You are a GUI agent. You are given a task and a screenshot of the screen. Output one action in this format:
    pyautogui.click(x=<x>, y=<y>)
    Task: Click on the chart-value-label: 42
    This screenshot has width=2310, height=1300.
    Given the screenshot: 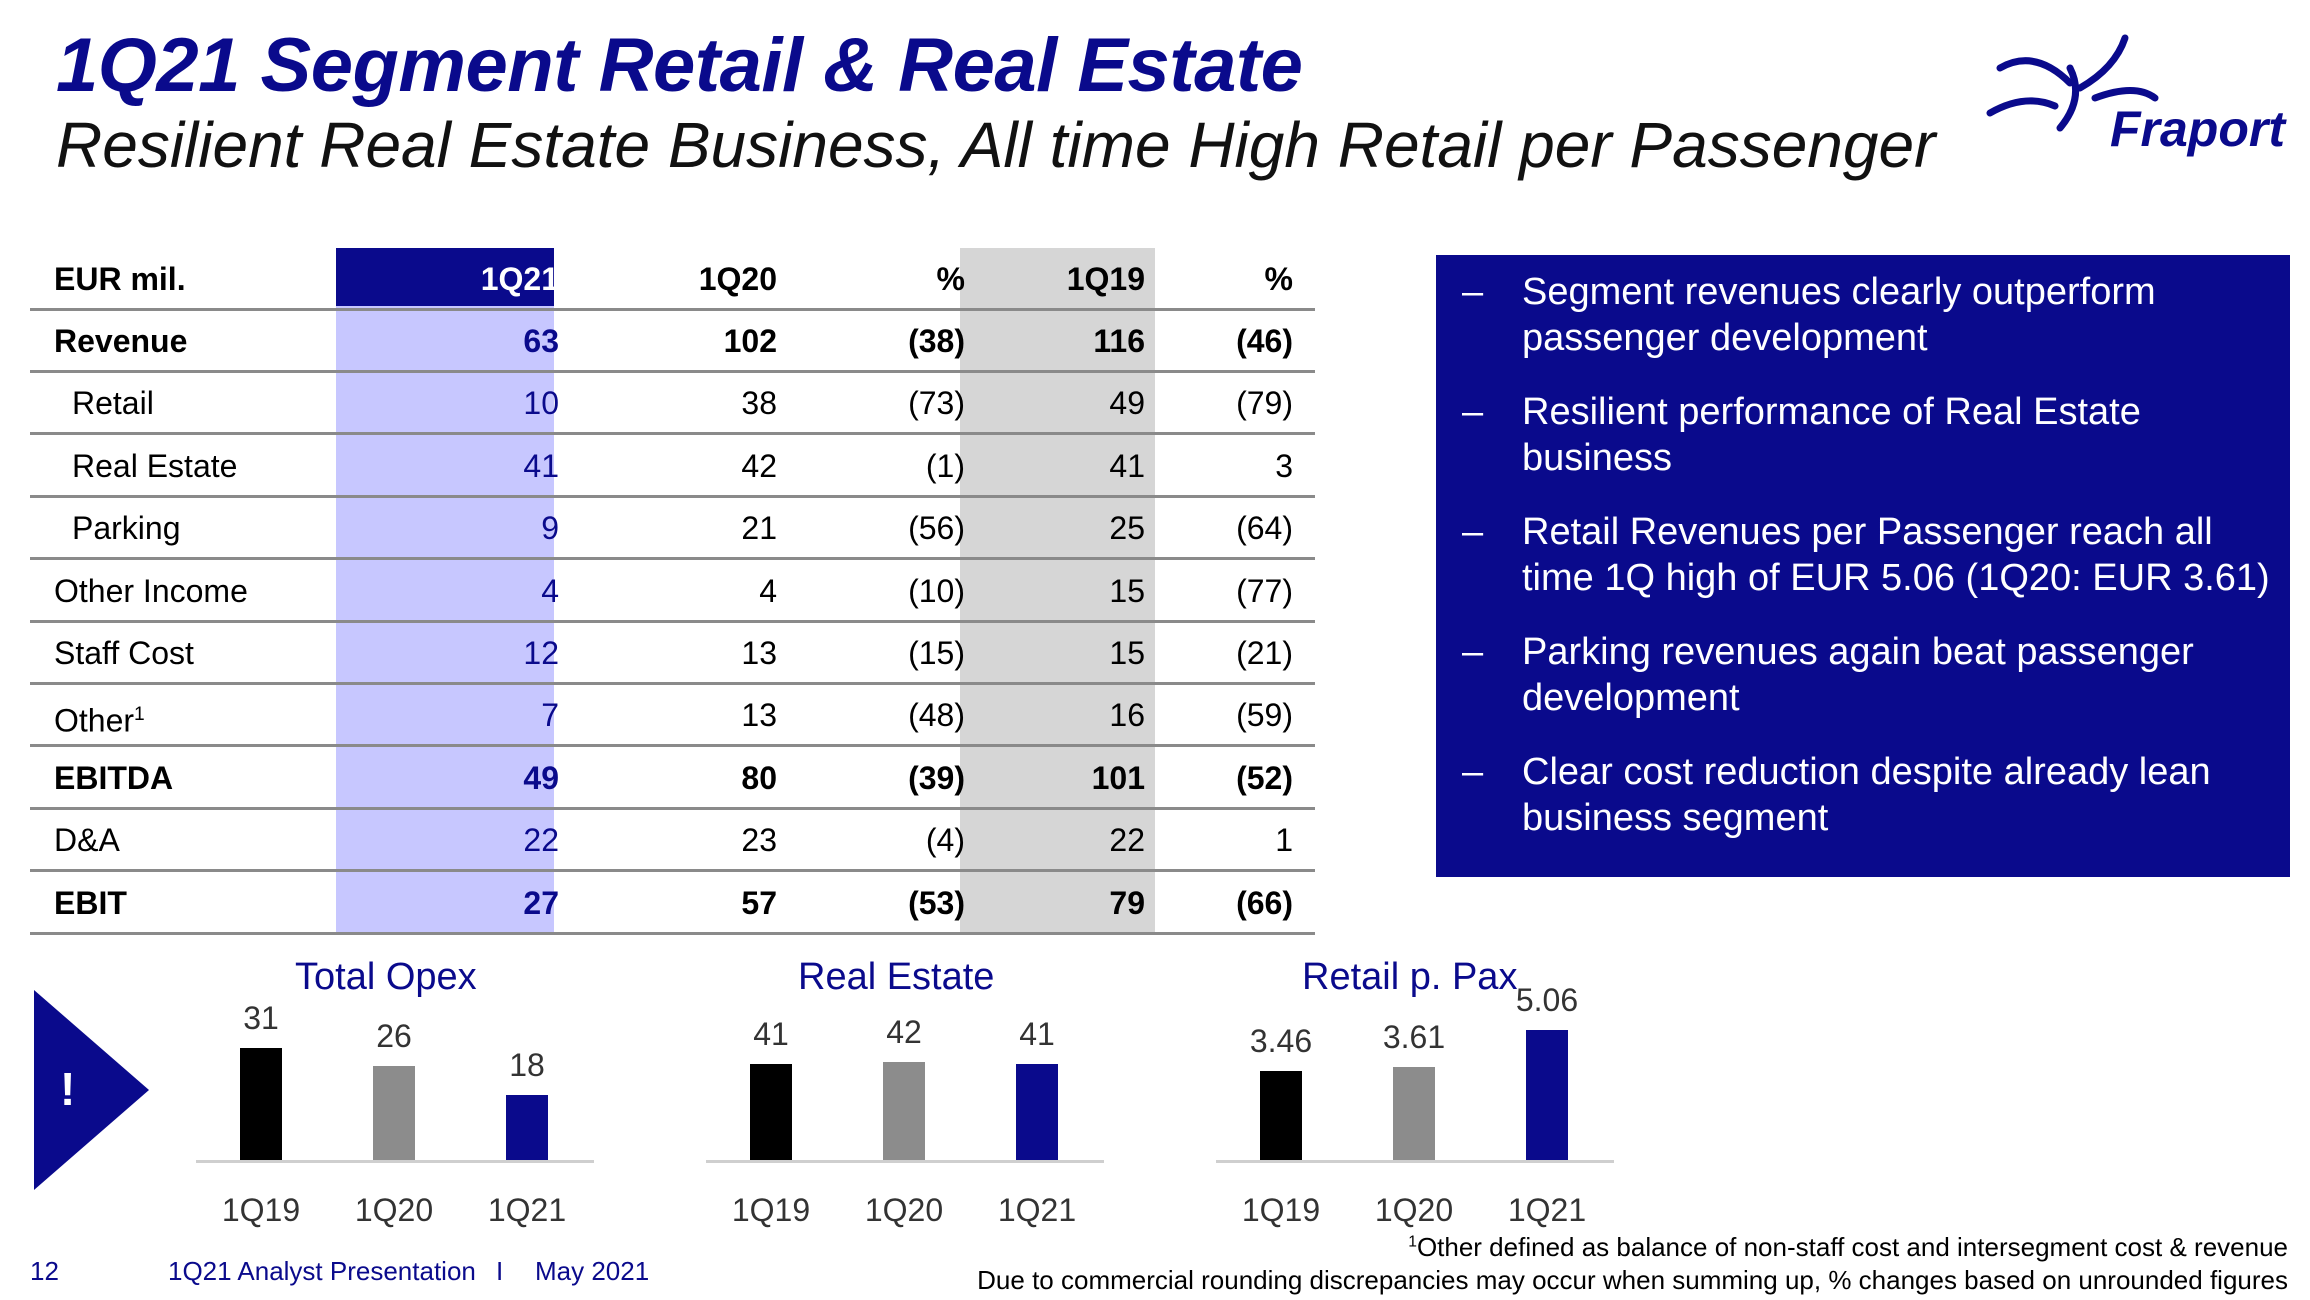 What is the action you would take?
    pyautogui.click(x=904, y=1032)
    